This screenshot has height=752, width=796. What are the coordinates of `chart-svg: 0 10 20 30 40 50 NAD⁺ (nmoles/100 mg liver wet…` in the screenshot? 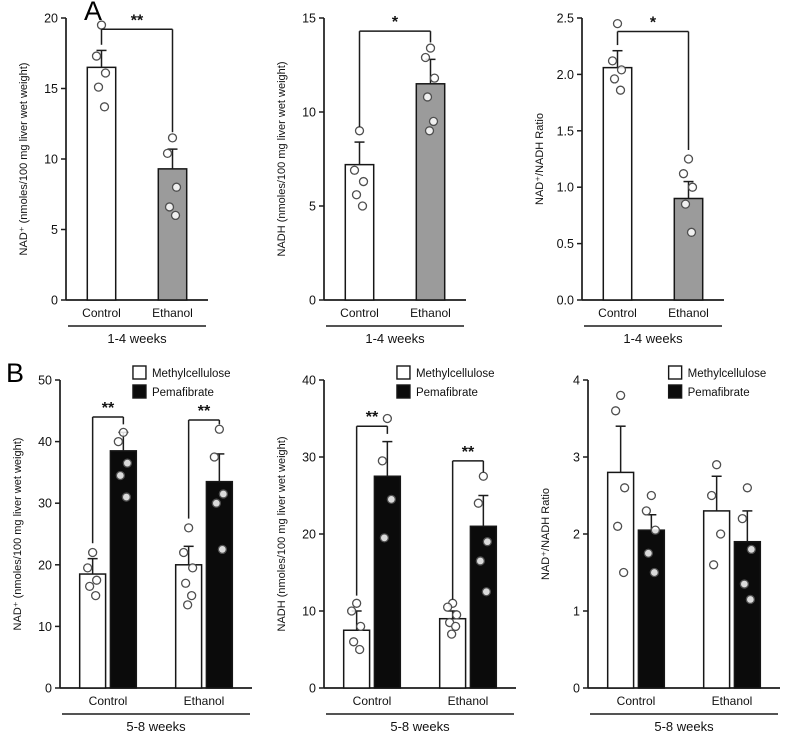 It's located at (132, 549).